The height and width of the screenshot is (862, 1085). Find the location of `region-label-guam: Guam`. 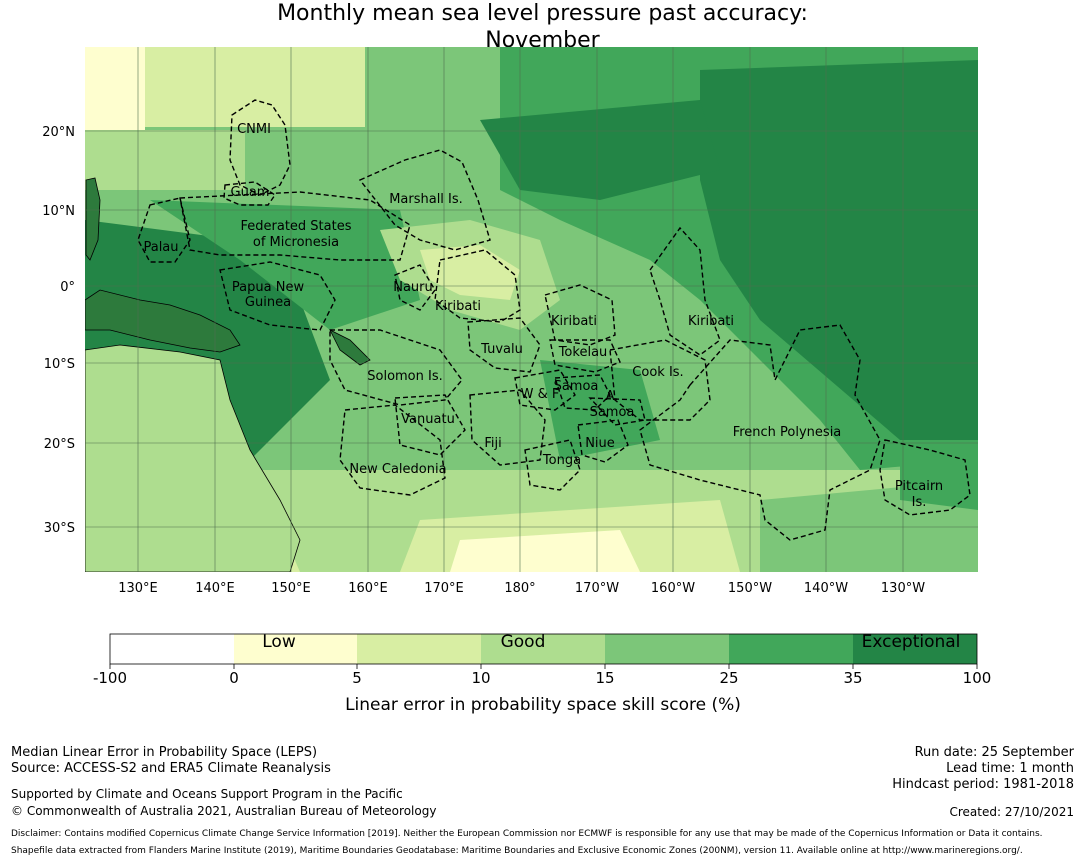

region-label-guam: Guam is located at coordinates (250, 192).